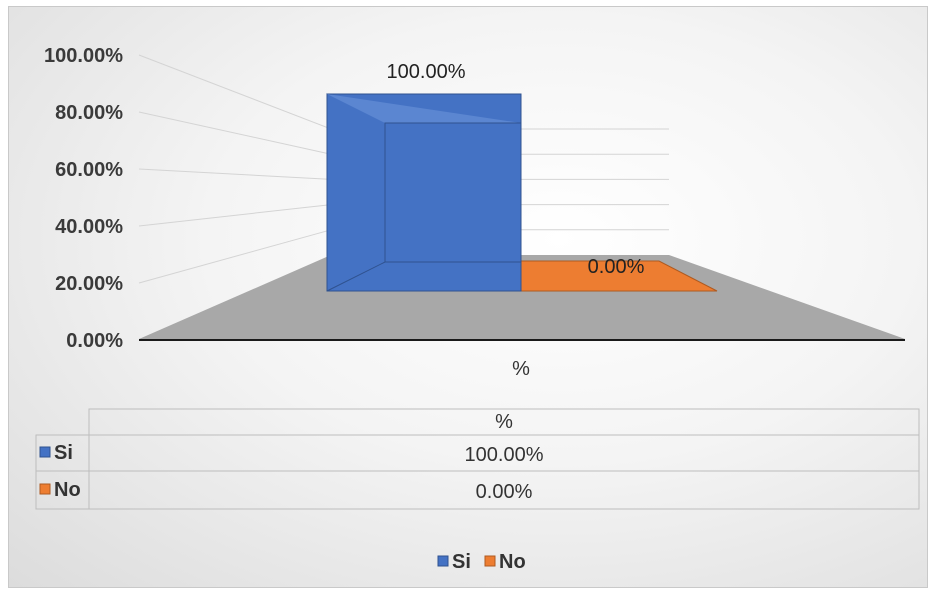 The height and width of the screenshot is (594, 936). Describe the element at coordinates (504, 455) in the screenshot. I see `table-cell-si: 100.00%` at that location.